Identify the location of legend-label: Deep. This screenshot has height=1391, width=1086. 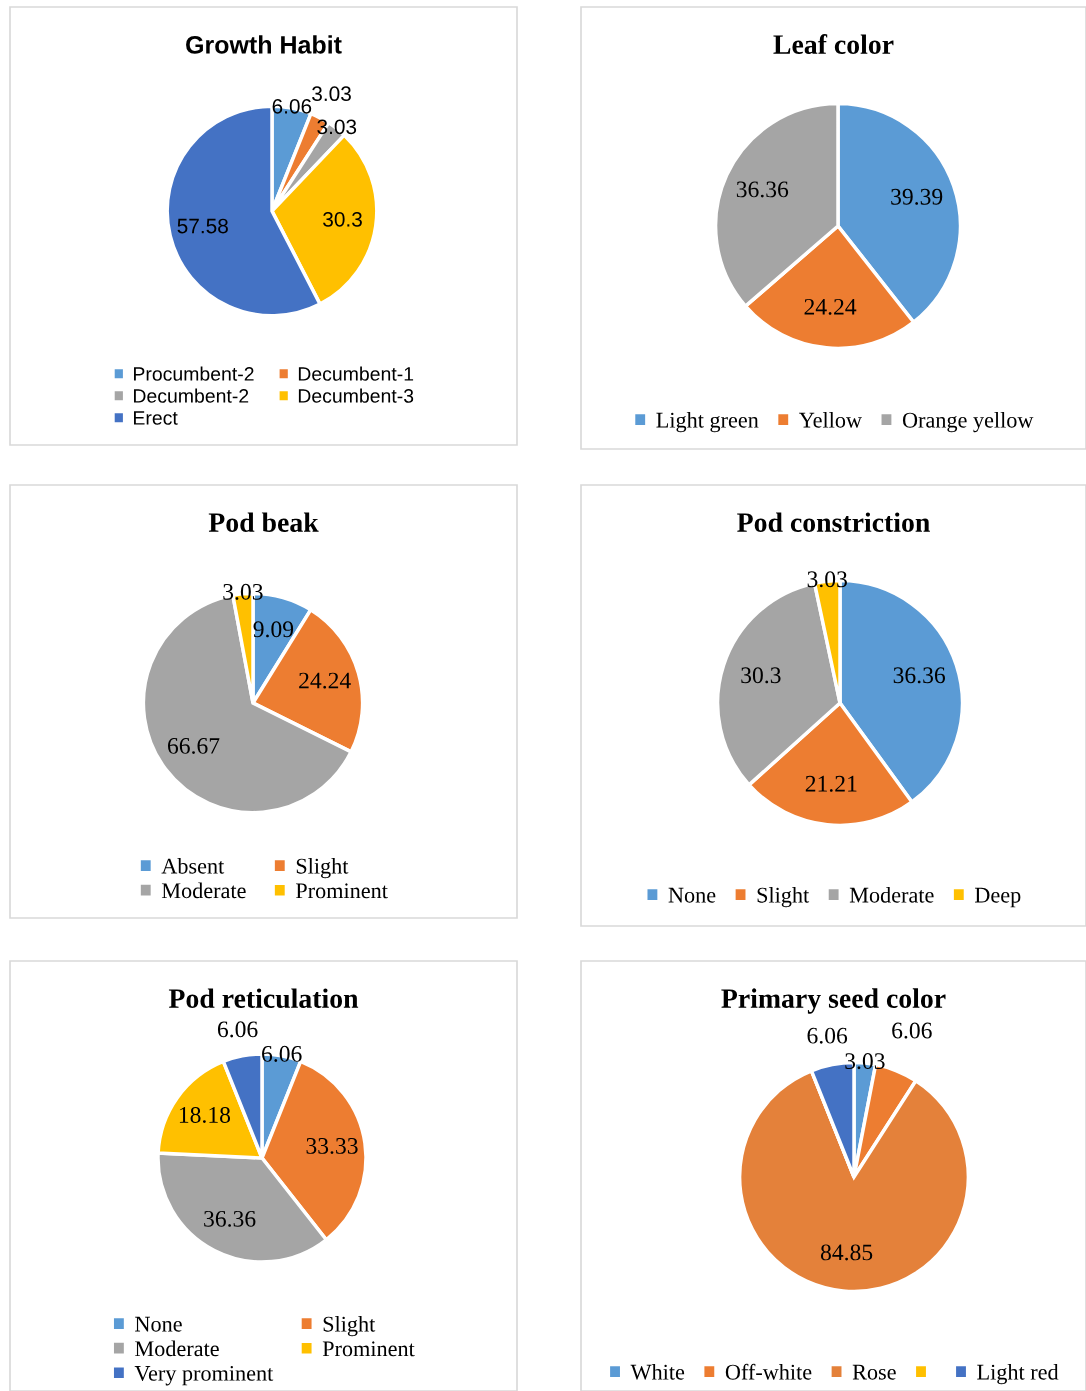
(998, 897).